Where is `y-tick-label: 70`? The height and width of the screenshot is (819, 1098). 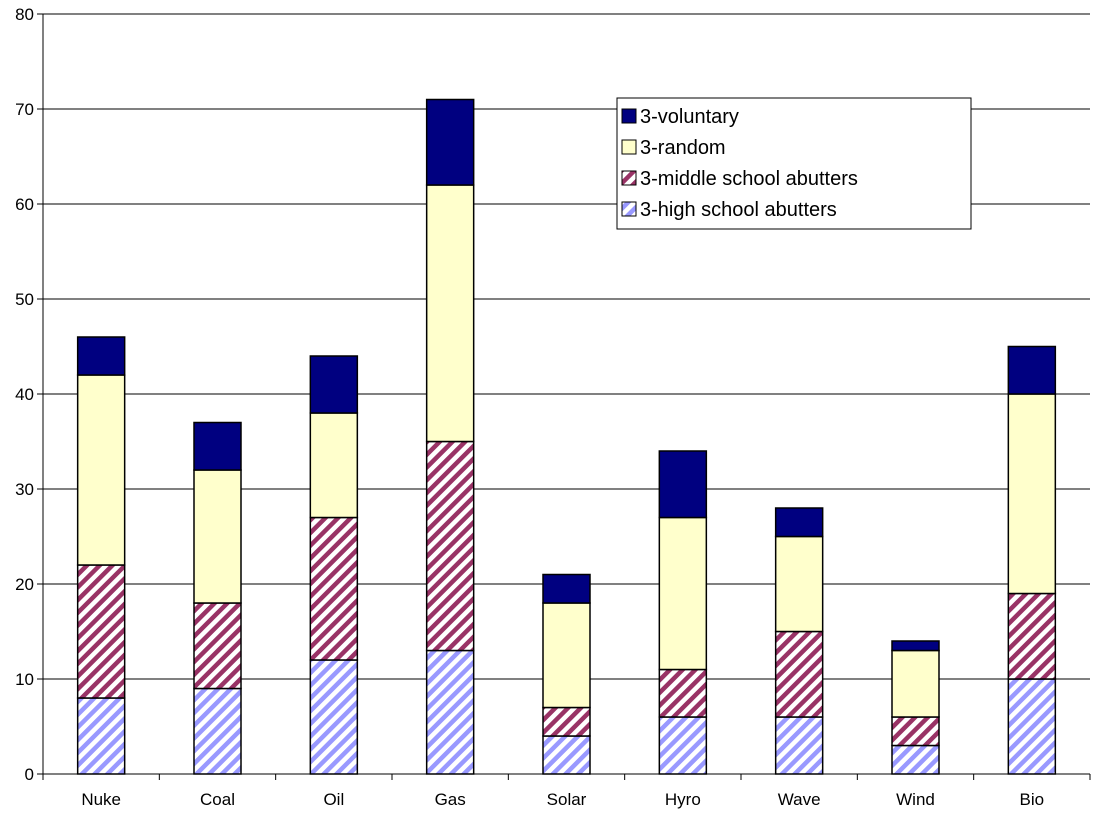
y-tick-label: 70 is located at coordinates (24, 109).